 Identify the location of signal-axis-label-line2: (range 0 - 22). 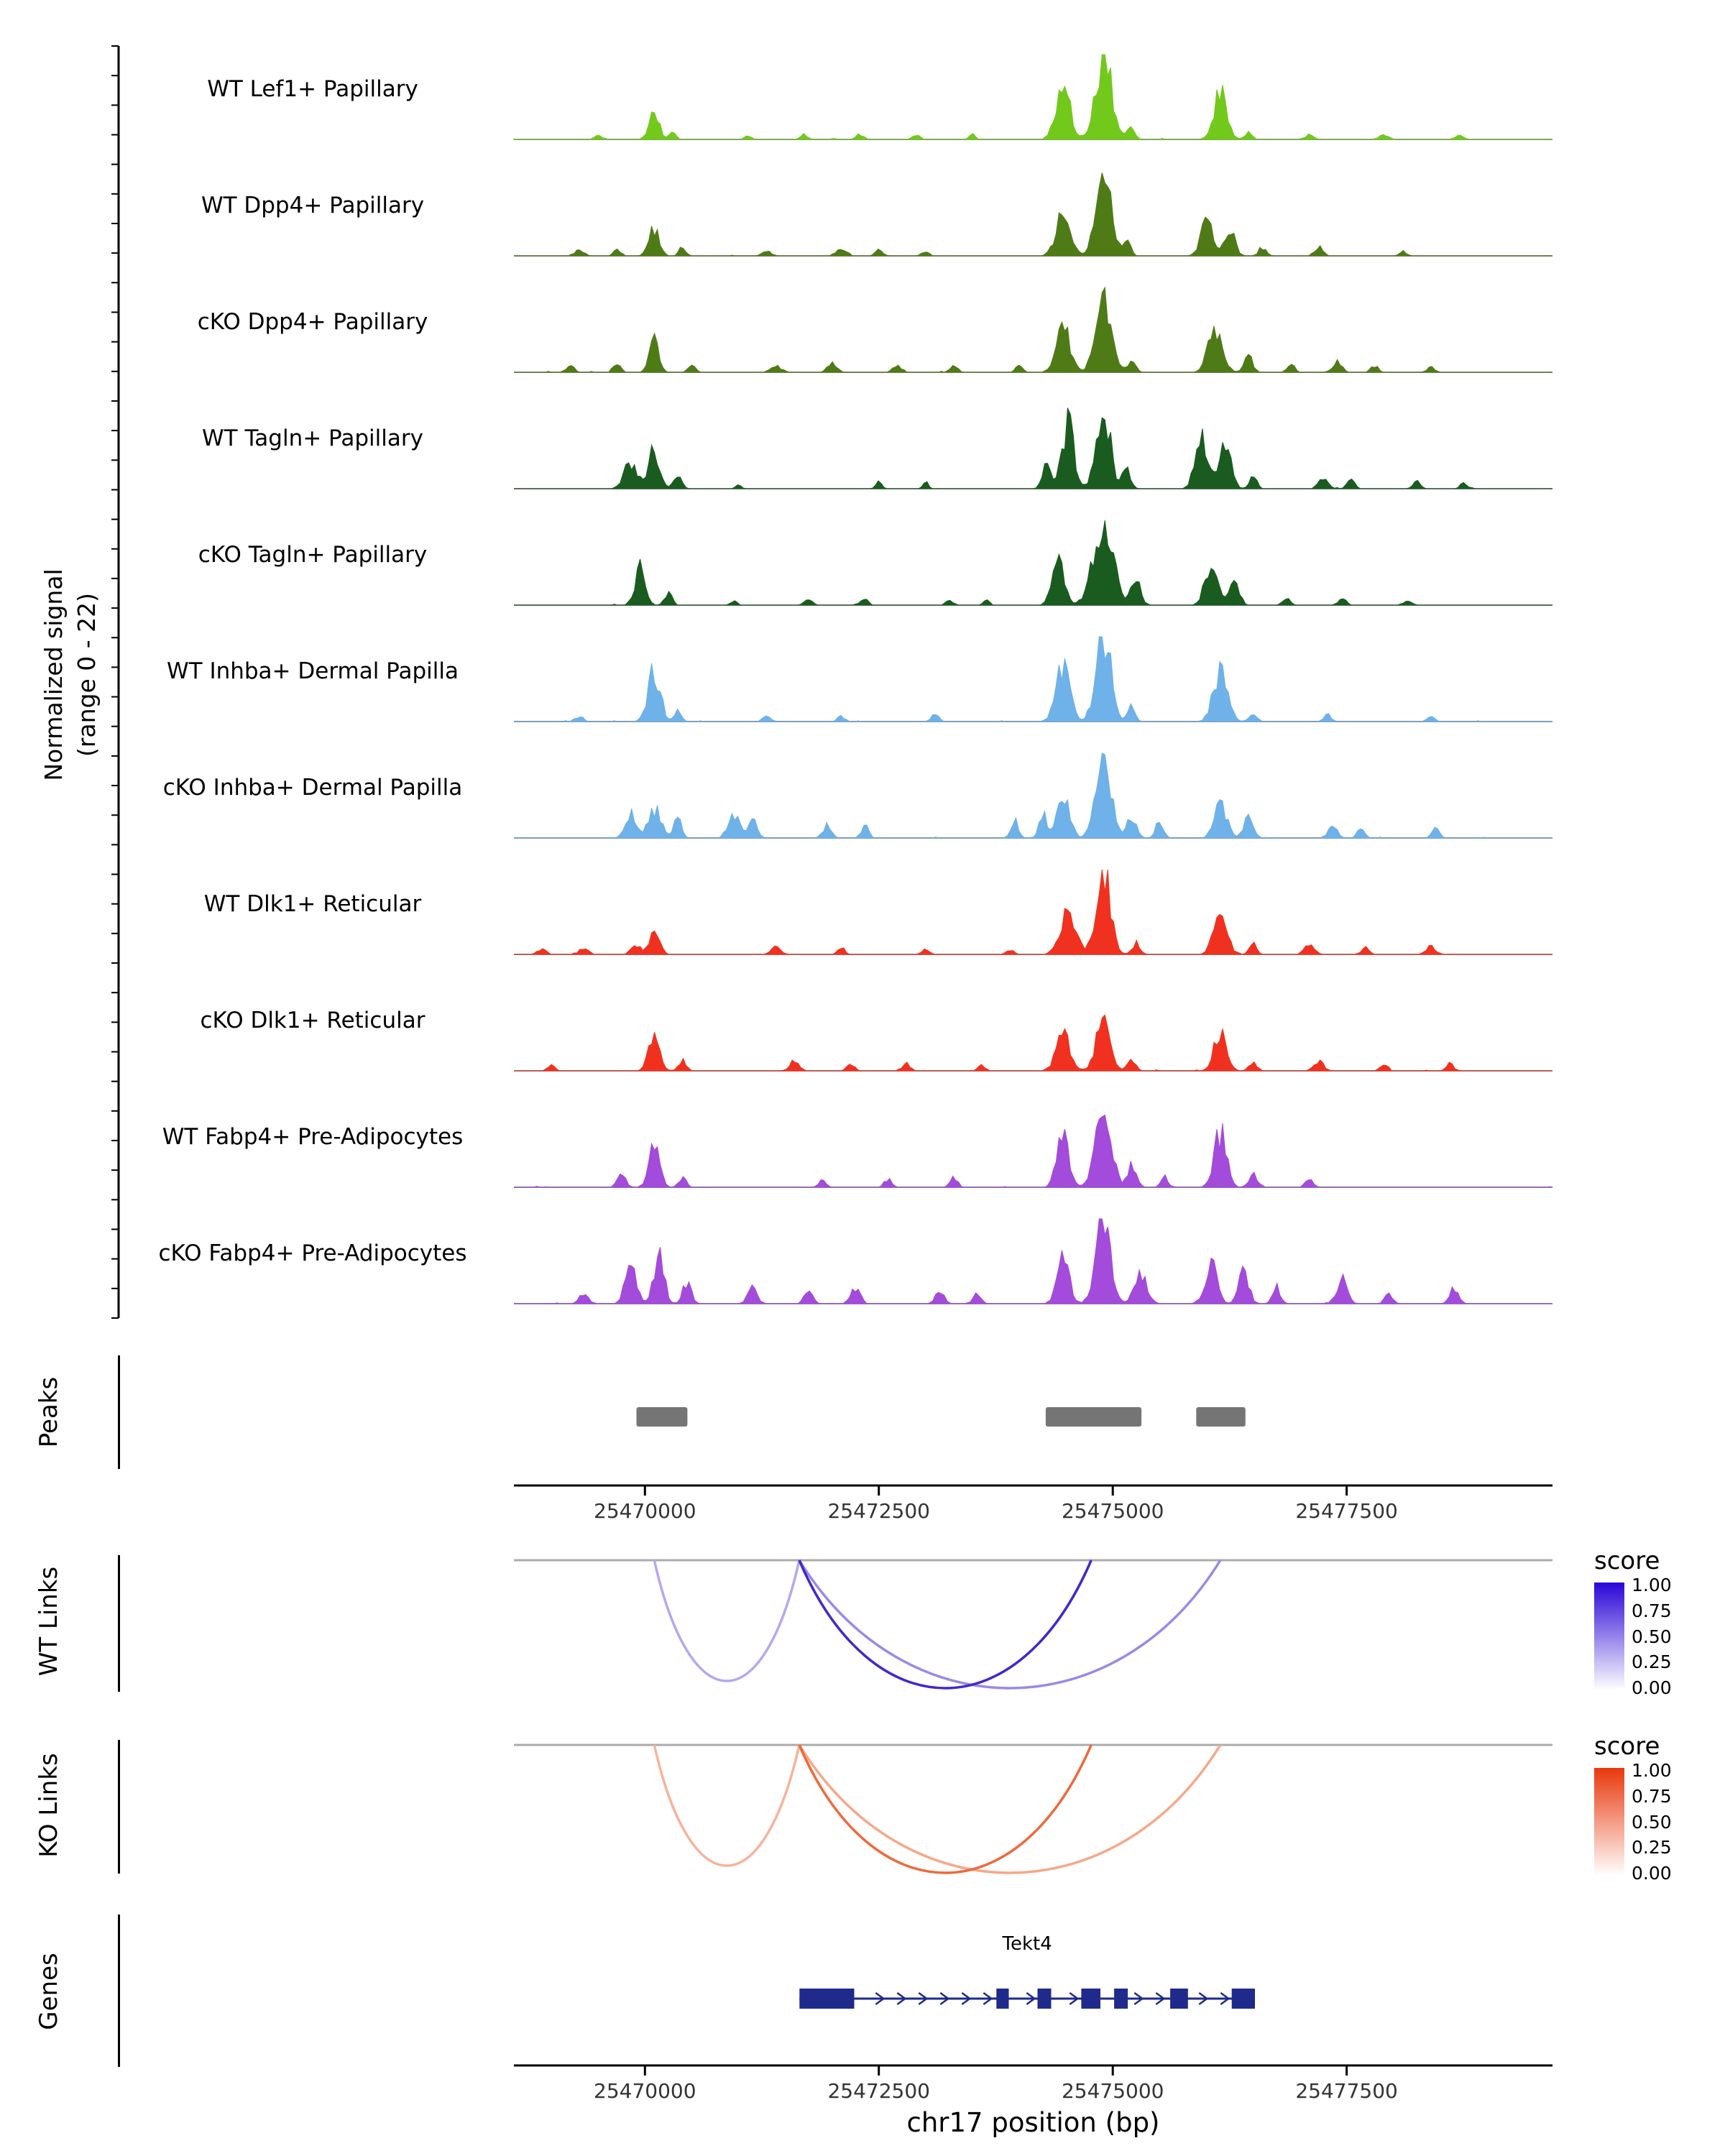
(87, 674).